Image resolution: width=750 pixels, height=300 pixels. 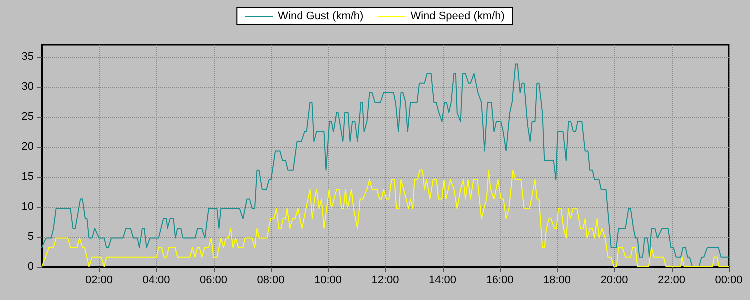 What do you see at coordinates (321, 16) in the screenshot?
I see `legend-label: Wind Gust (km/h)` at bounding box center [321, 16].